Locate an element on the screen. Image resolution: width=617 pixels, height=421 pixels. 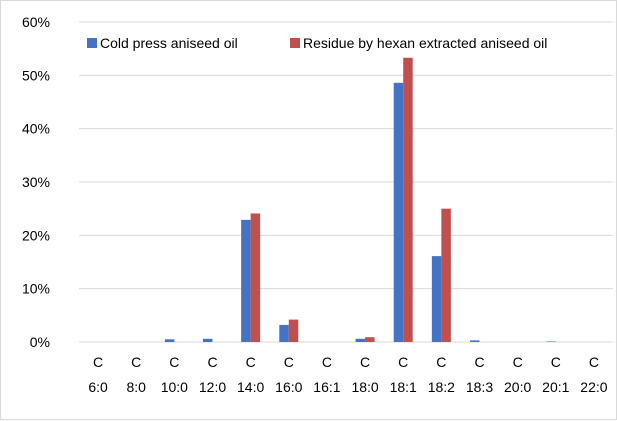
y-tick-label: 40% is located at coordinates (36, 129).